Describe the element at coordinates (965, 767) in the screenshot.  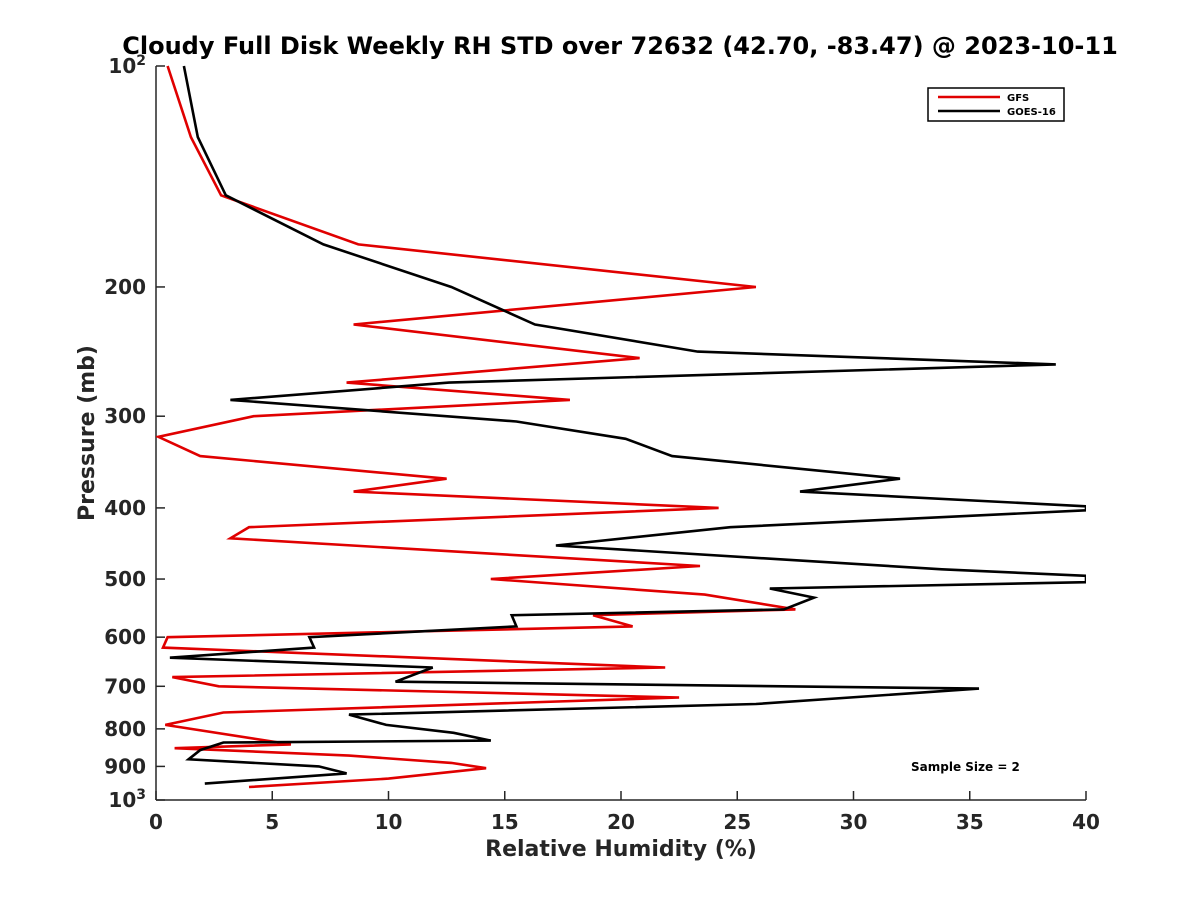
I see `sample-size-annotation: Sample Size = 2` at that location.